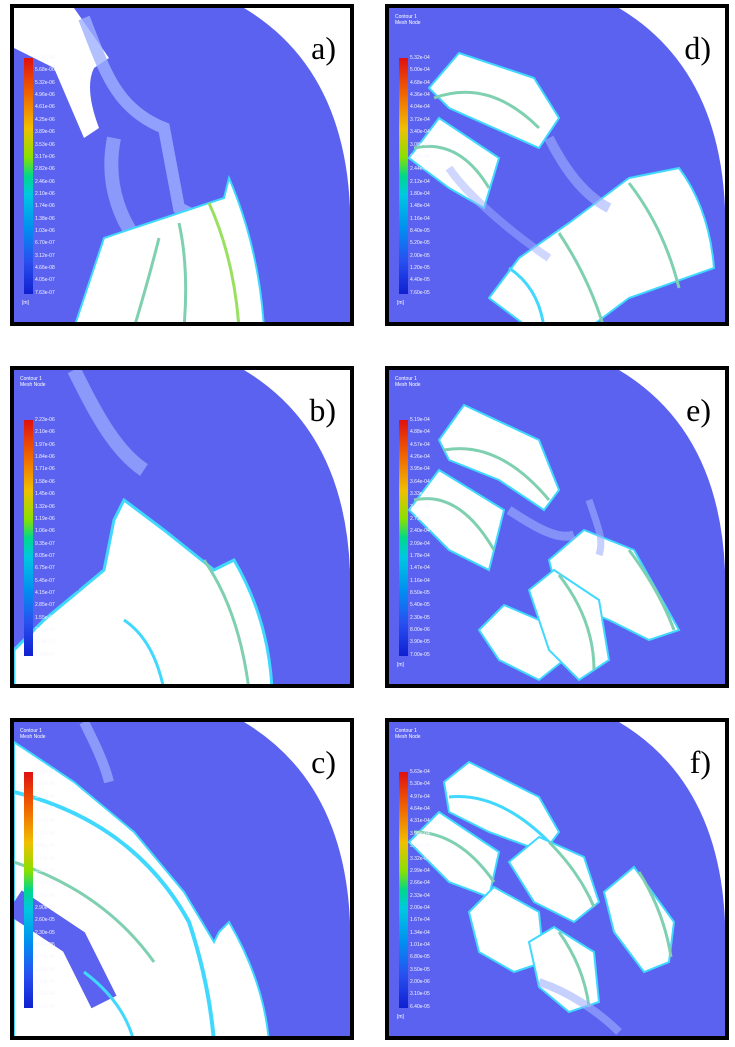  What do you see at coordinates (420, 231) in the screenshot?
I see `legend-tick: 8.40e-05` at bounding box center [420, 231].